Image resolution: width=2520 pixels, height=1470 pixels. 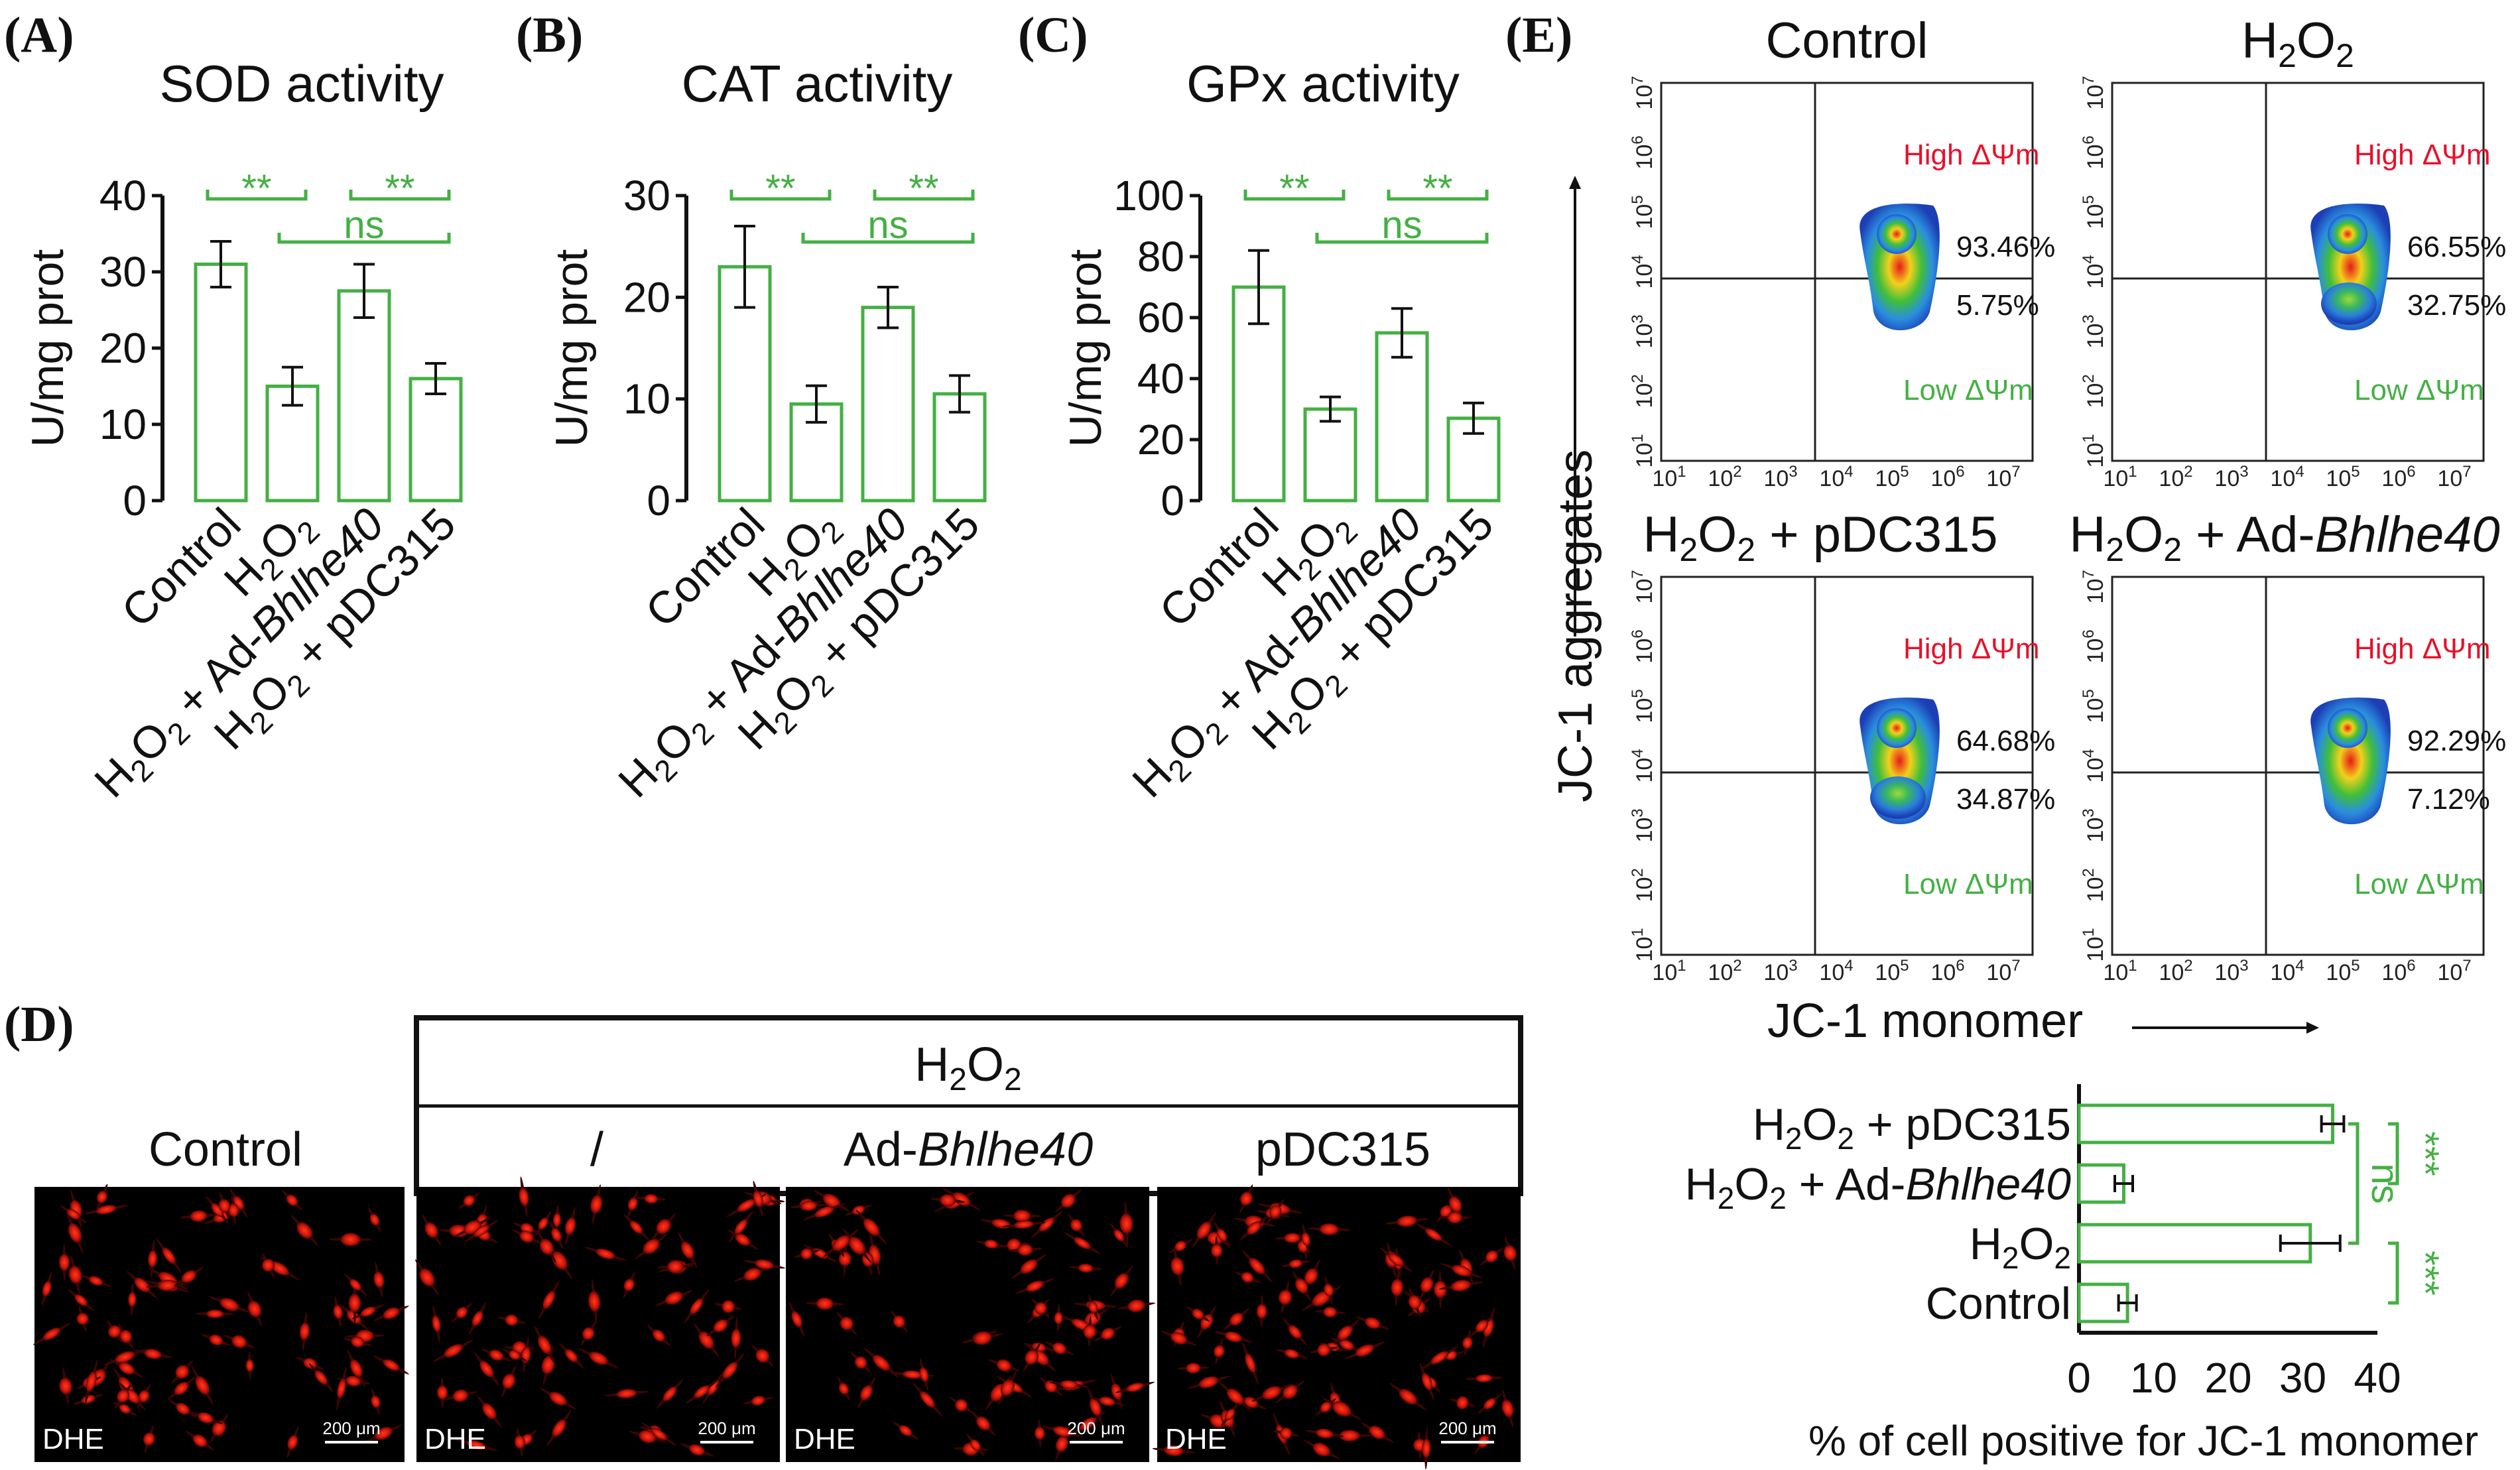 I want to click on low-pct: 32.75%, so click(x=2456, y=306).